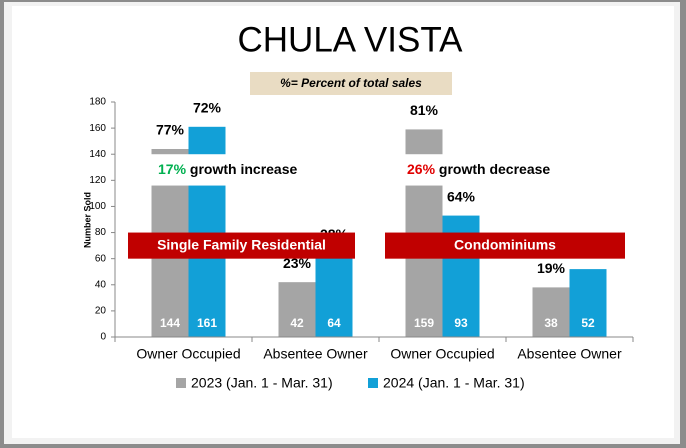  What do you see at coordinates (494, 169) in the screenshot?
I see `growth-text: growth decrease` at bounding box center [494, 169].